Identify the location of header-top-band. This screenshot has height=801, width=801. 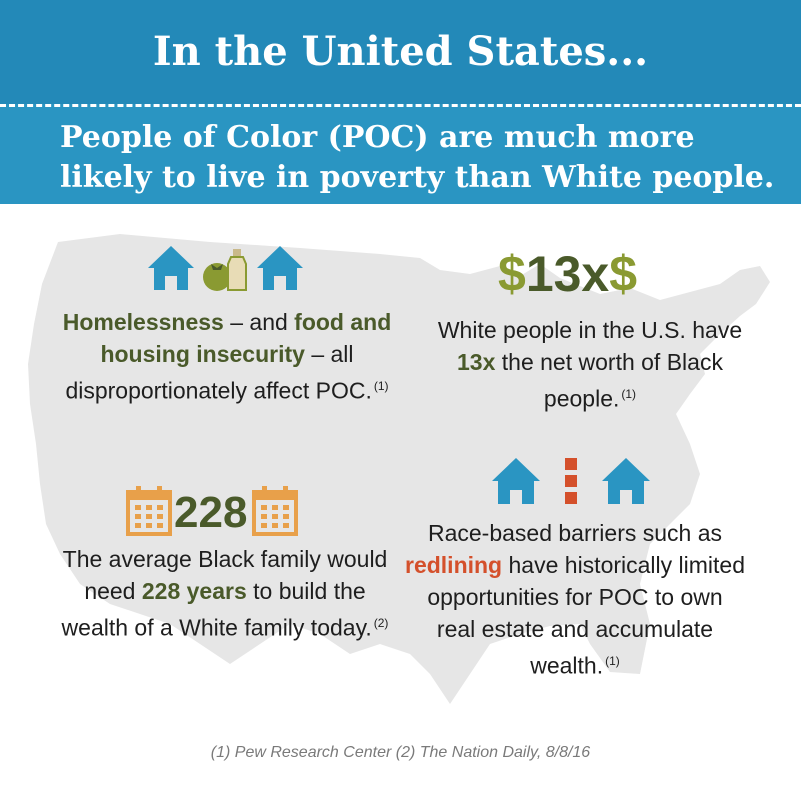
(400, 52).